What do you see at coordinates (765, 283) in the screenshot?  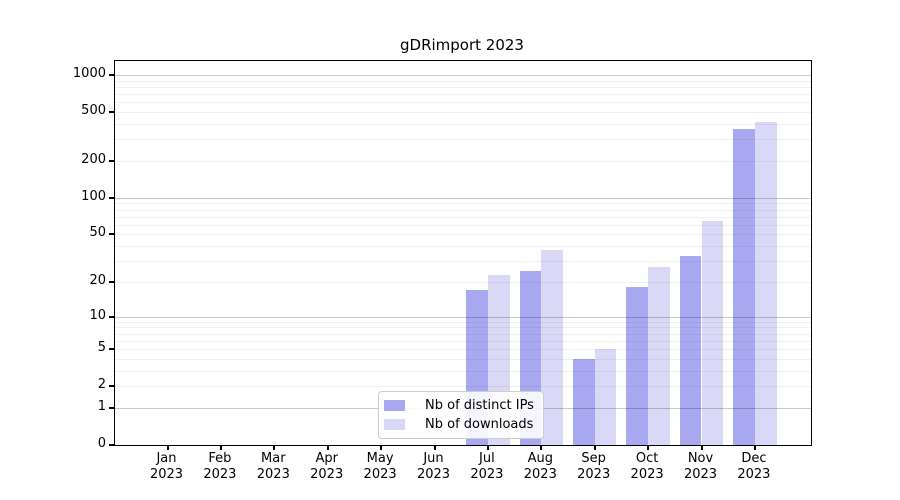 I see `bar-nb-of-downloads-dec` at bounding box center [765, 283].